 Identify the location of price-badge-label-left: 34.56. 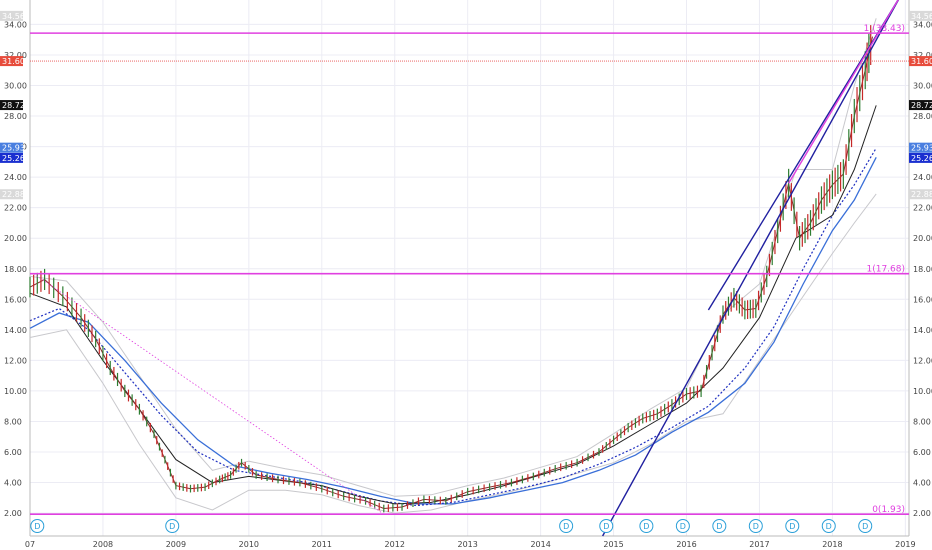
(13, 16).